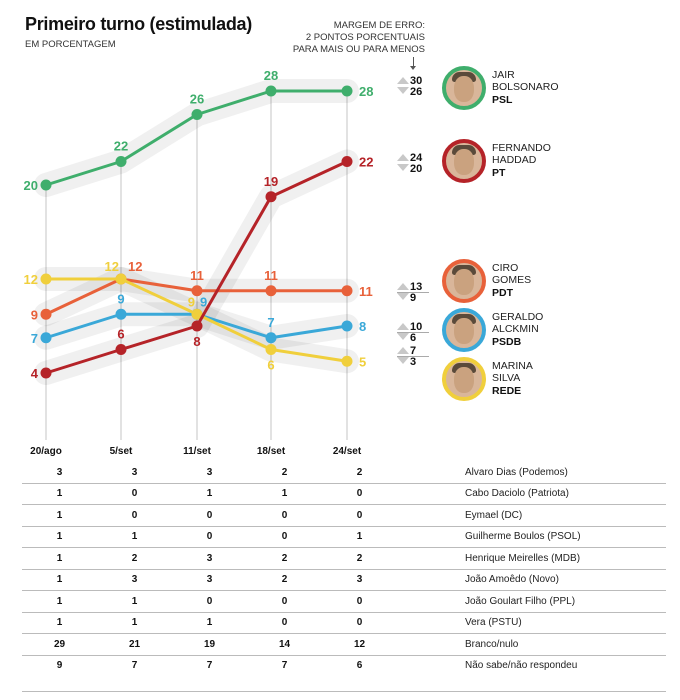 The image size is (680, 700). I want to click on candidate-name: JAIR BOLSONARO, so click(525, 81).